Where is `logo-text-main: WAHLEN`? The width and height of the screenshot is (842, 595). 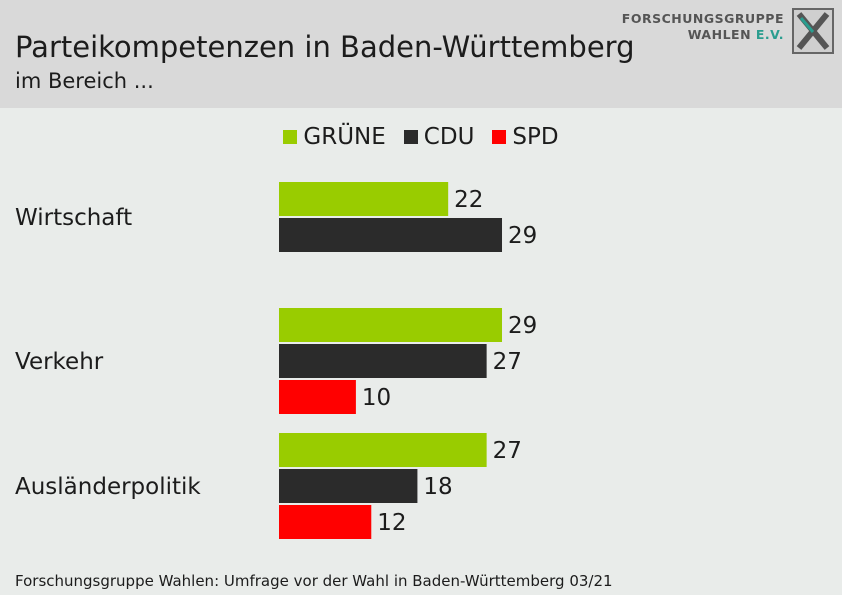 logo-text-main: WAHLEN is located at coordinates (721, 34).